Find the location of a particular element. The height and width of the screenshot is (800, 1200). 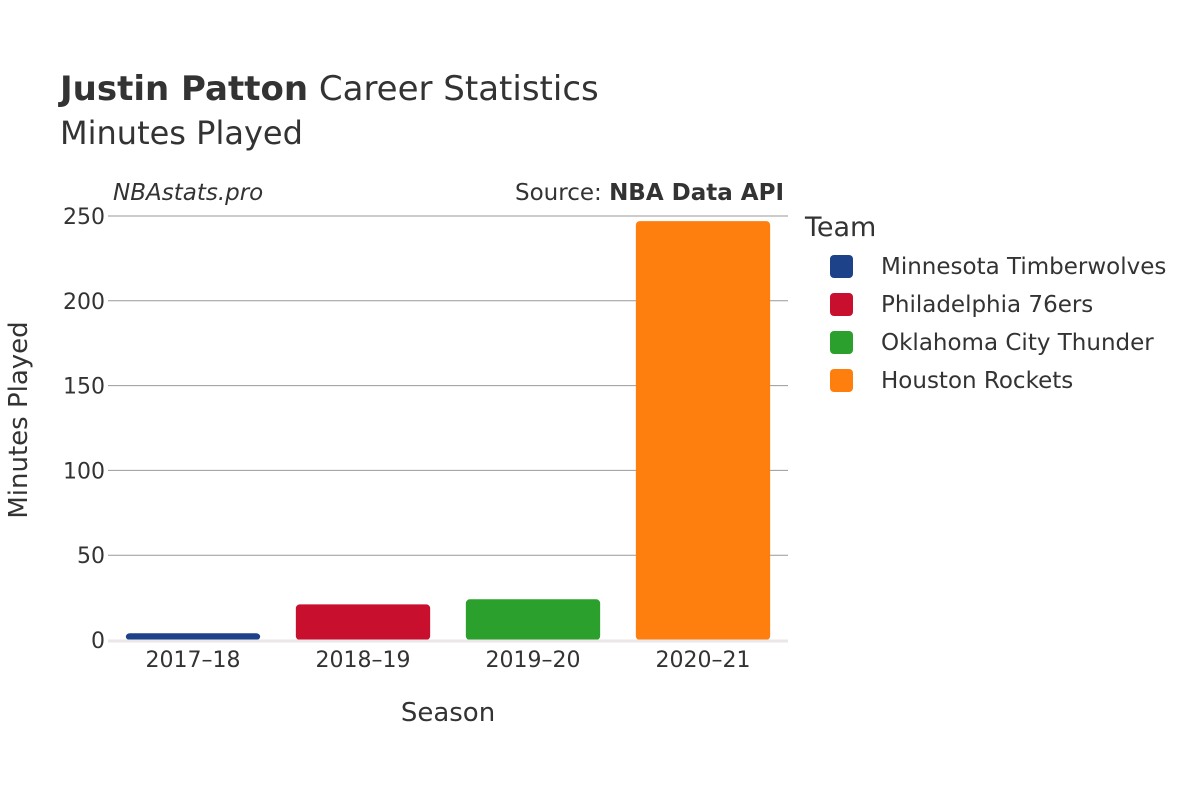

x-tick-labels: 2017–18 2018–19 2019–20 2020–21 is located at coordinates (448, 660).